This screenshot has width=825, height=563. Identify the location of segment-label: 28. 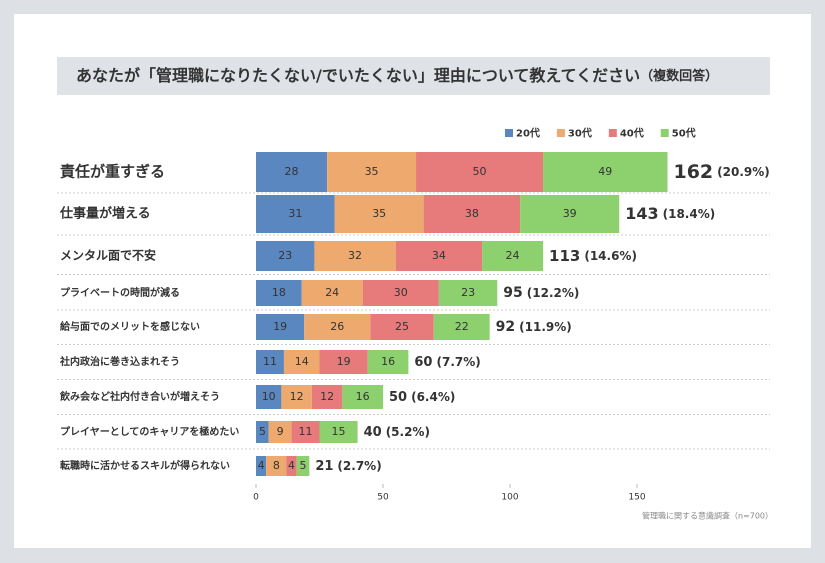
(292, 171).